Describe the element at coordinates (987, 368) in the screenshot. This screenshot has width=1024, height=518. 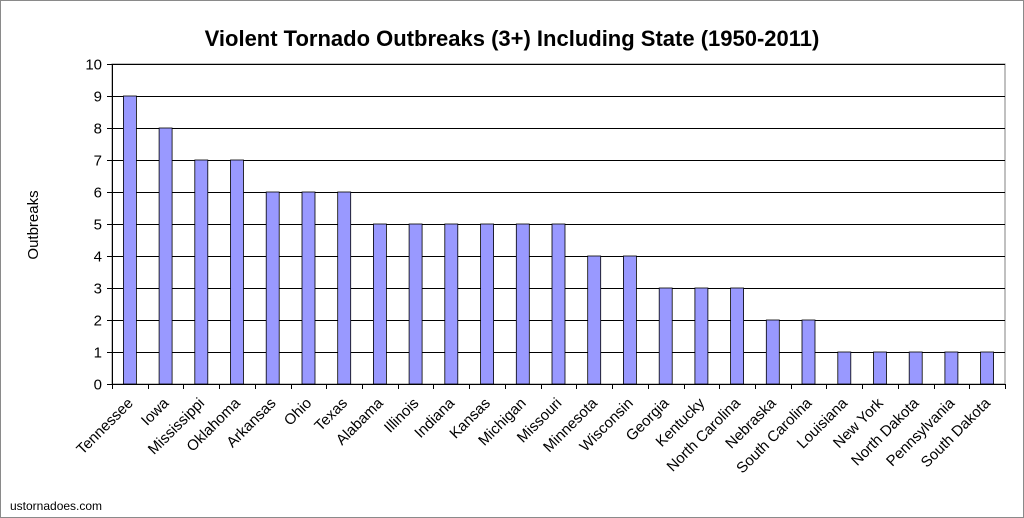
I see `bar-south-dakota` at that location.